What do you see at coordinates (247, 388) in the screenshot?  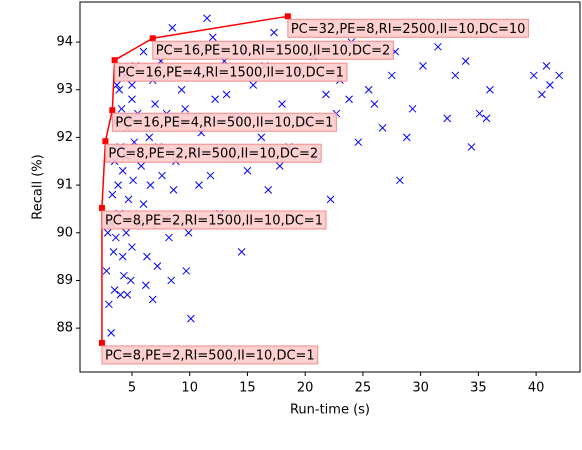 I see `x-tick-label: 15` at bounding box center [247, 388].